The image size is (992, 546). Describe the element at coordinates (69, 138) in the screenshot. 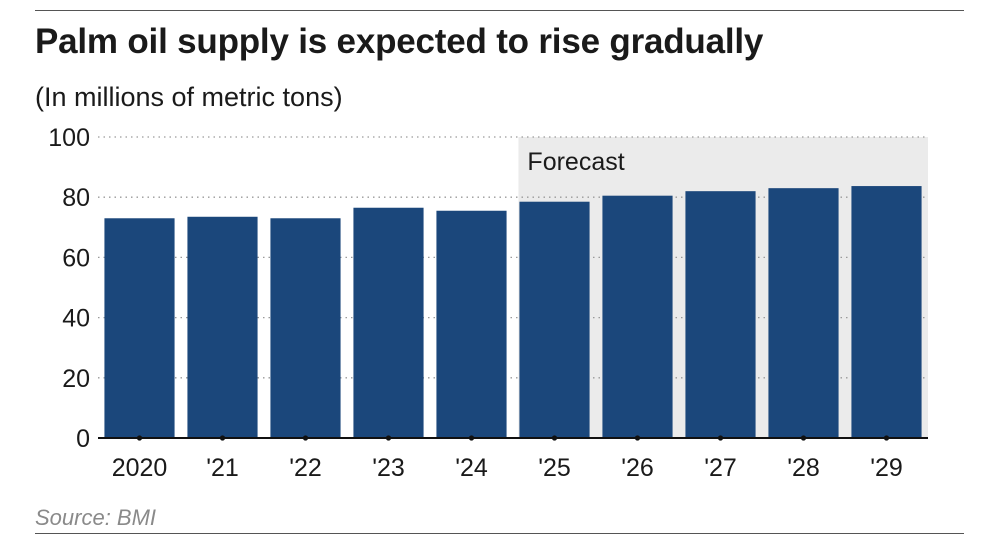

I see `y-tick-label-100: 100` at that location.